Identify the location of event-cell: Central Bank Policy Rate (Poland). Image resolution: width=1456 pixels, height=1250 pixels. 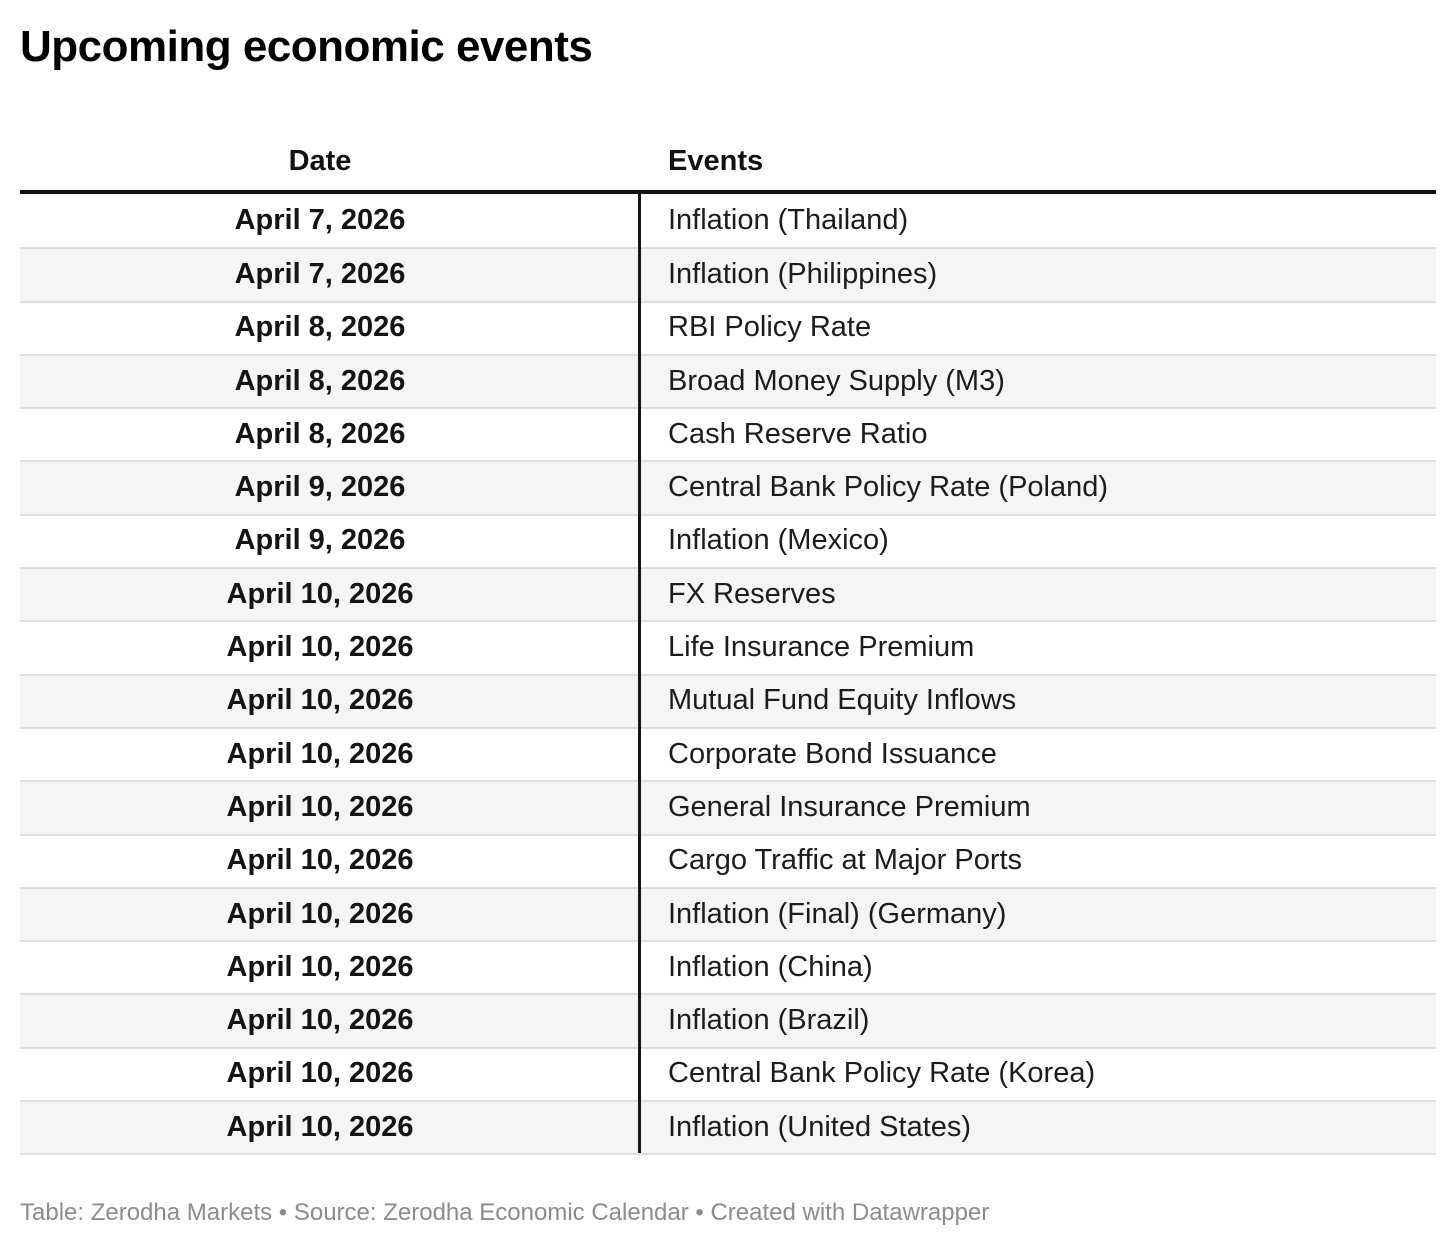
(888, 487).